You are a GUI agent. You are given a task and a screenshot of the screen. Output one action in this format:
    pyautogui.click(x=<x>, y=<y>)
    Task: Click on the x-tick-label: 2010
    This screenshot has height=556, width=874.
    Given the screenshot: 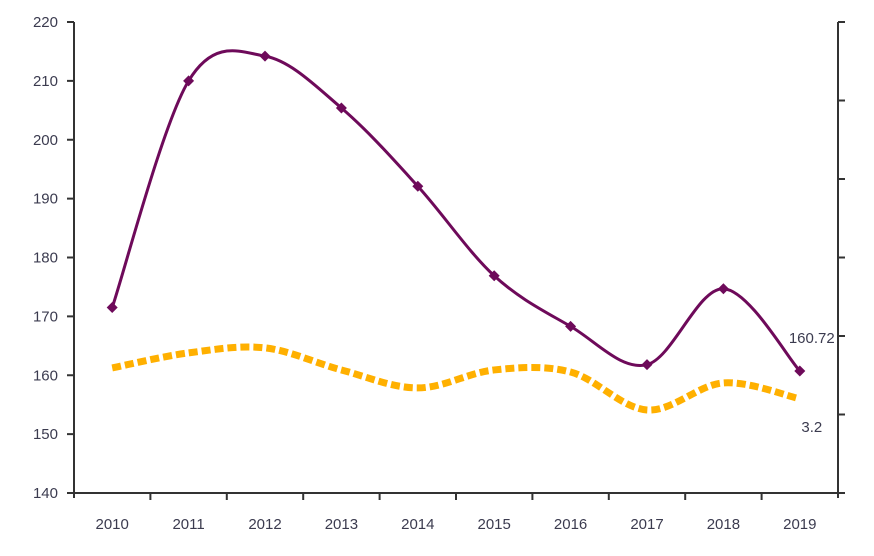 What is the action you would take?
    pyautogui.click(x=112, y=524)
    